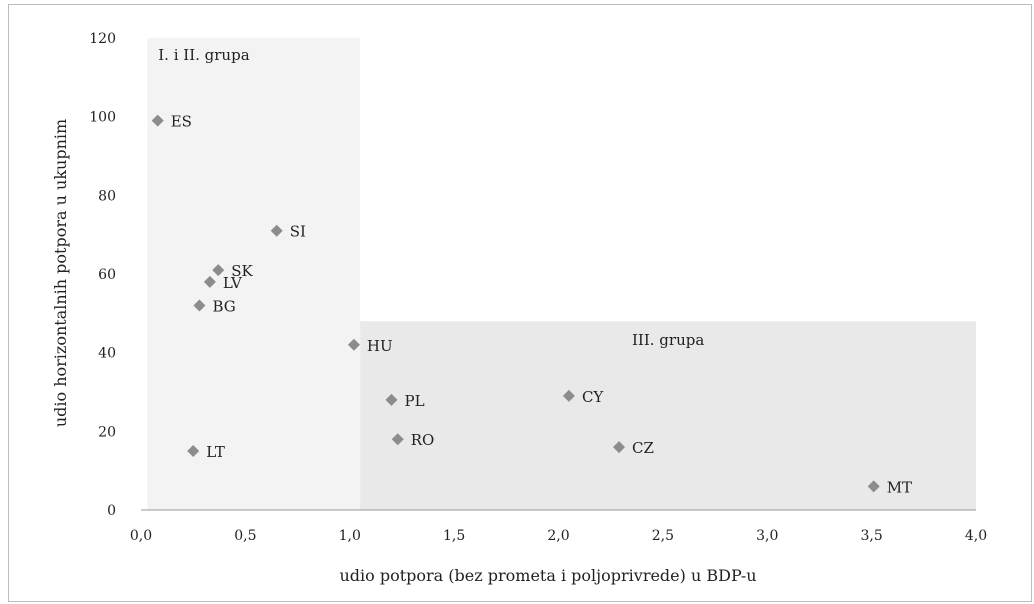 The width and height of the screenshot is (1034, 604). Describe the element at coordinates (218, 270) in the screenshot. I see `point-sk` at that location.